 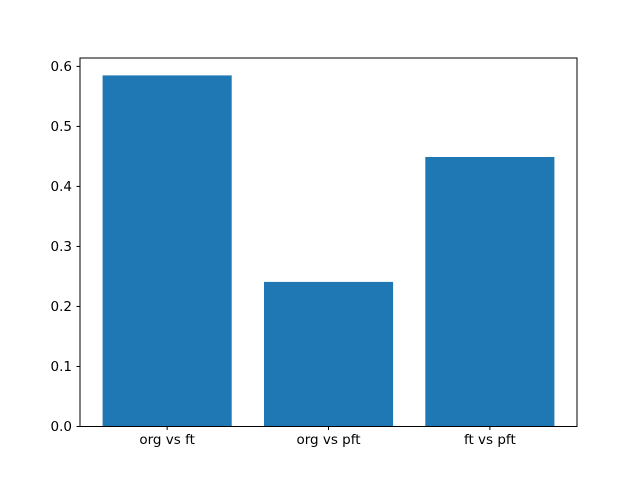 What do you see at coordinates (61, 187) in the screenshot?
I see `y-tick-label: 0.4` at bounding box center [61, 187].